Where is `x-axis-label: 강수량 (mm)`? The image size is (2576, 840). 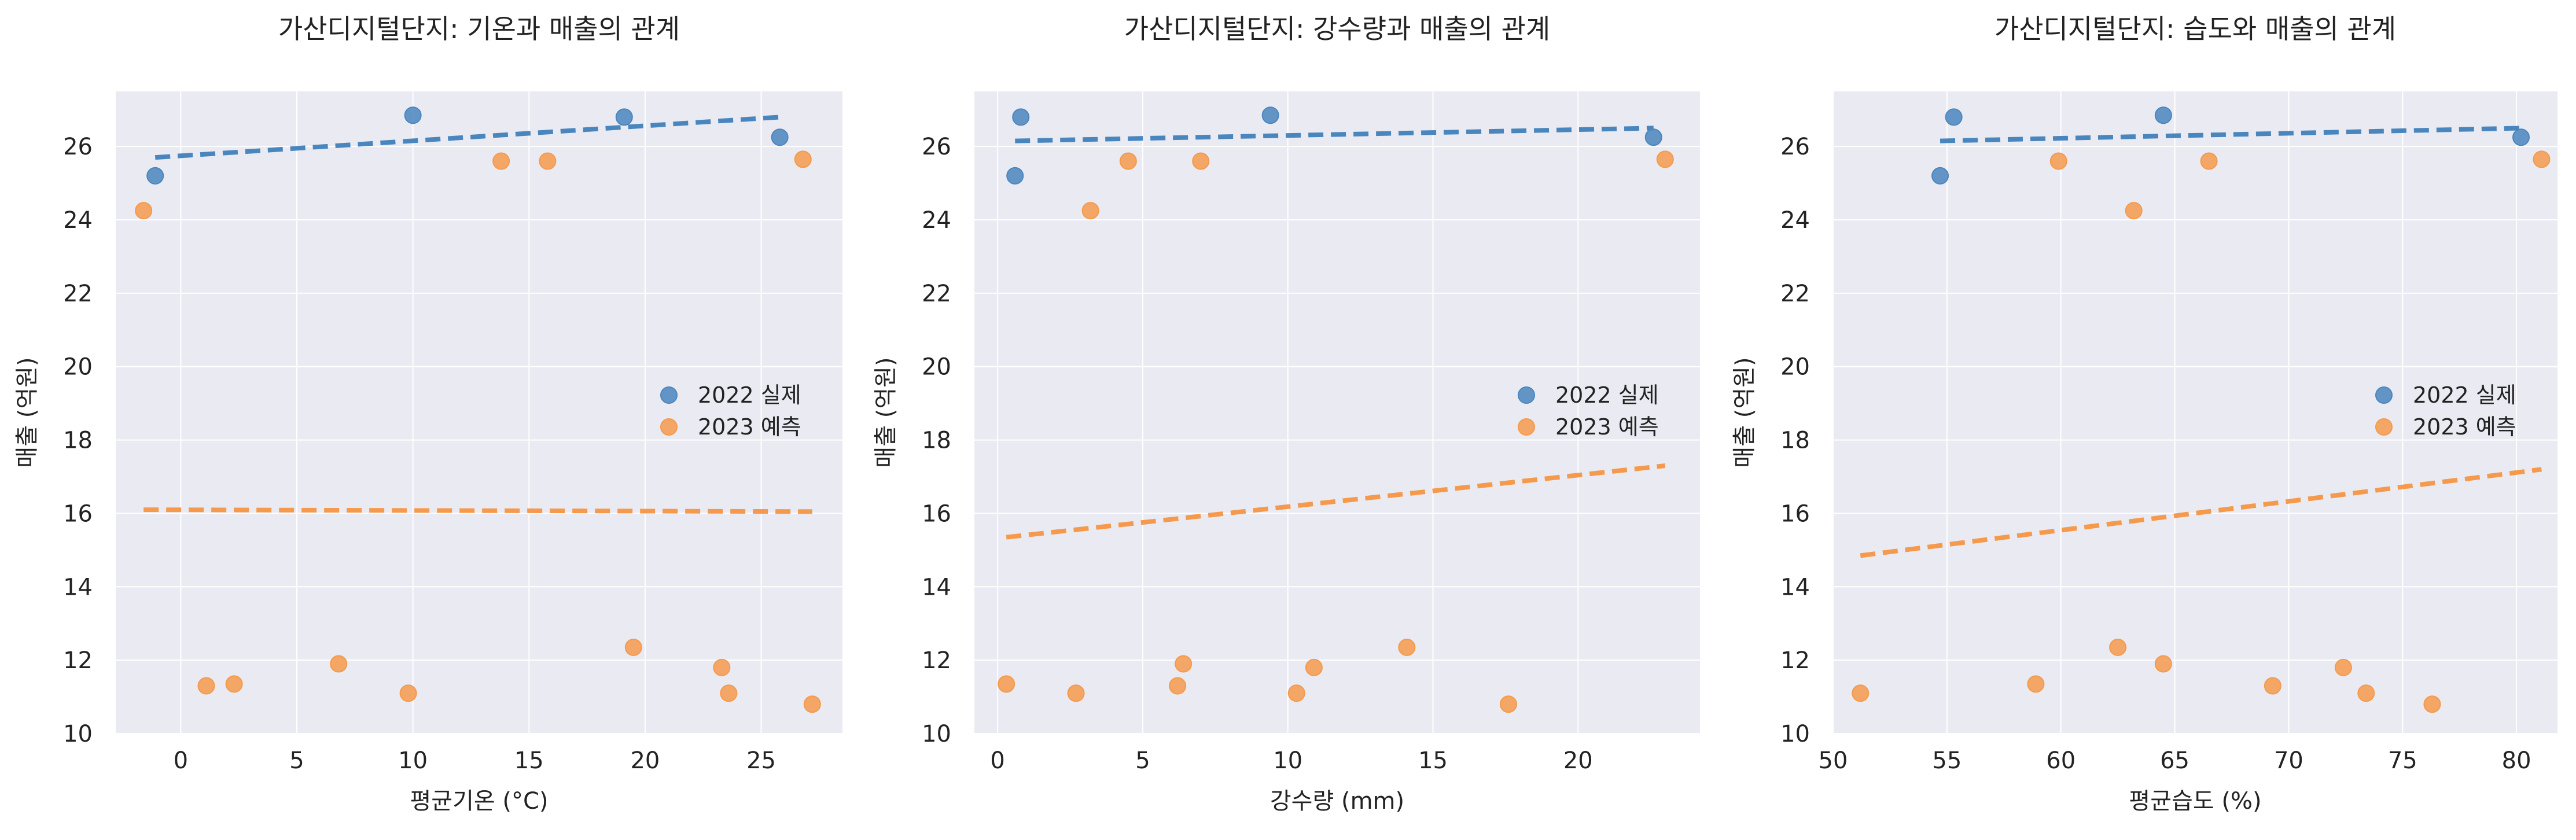 x-axis-label: 강수량 (mm) is located at coordinates (1337, 801).